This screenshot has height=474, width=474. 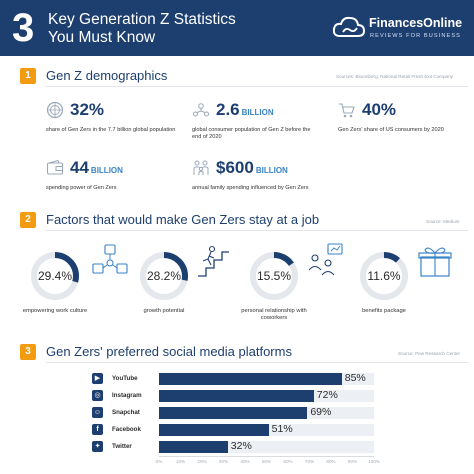 What do you see at coordinates (55, 167) in the screenshot?
I see `wallet-icon` at bounding box center [55, 167].